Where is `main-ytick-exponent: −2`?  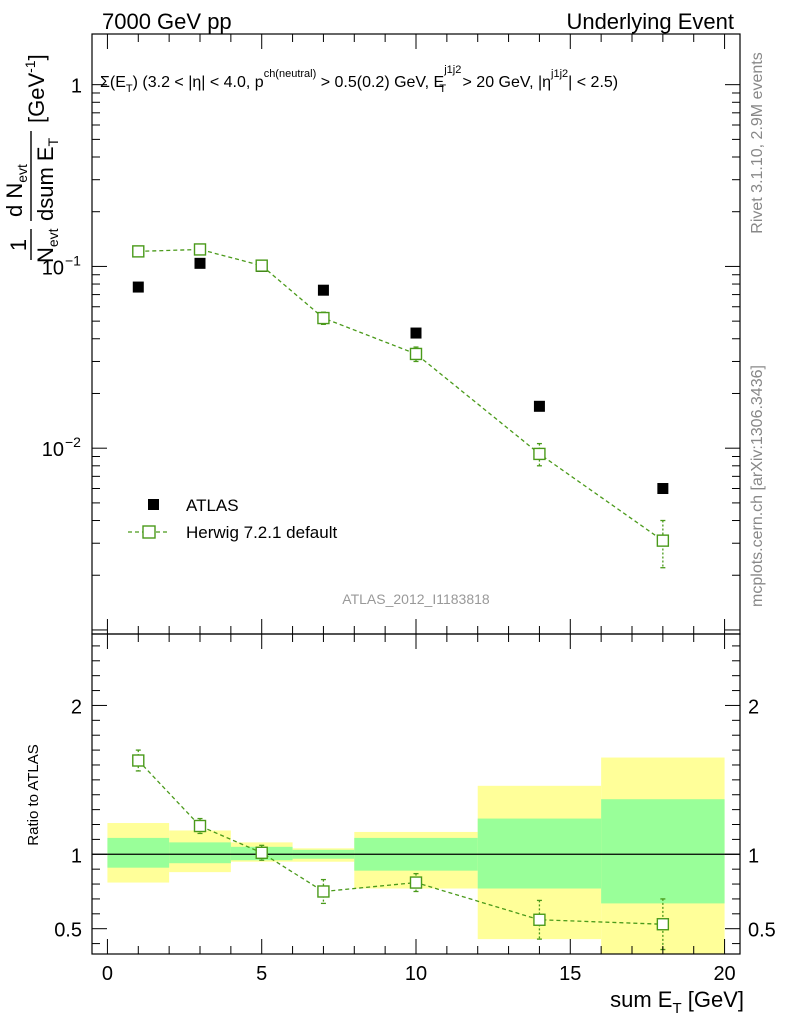
main-ytick-exponent: −2 is located at coordinates (73, 442).